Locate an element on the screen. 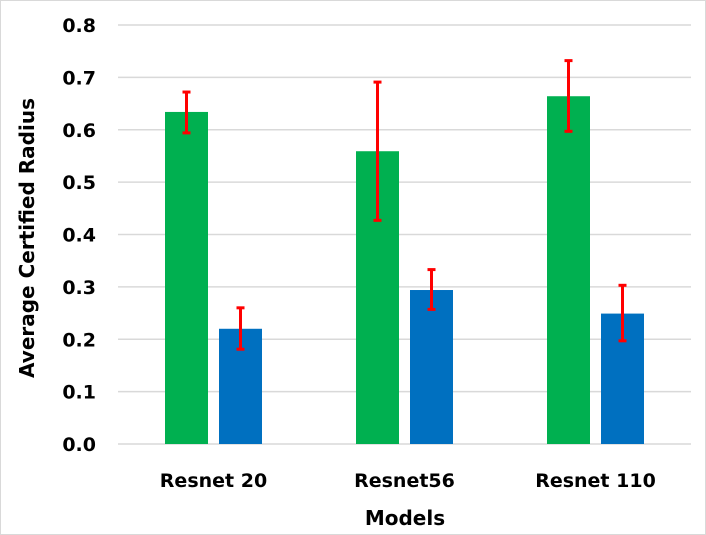 Image resolution: width=706 pixels, height=535 pixels. y-tick-label: 0.4 is located at coordinates (79, 236).